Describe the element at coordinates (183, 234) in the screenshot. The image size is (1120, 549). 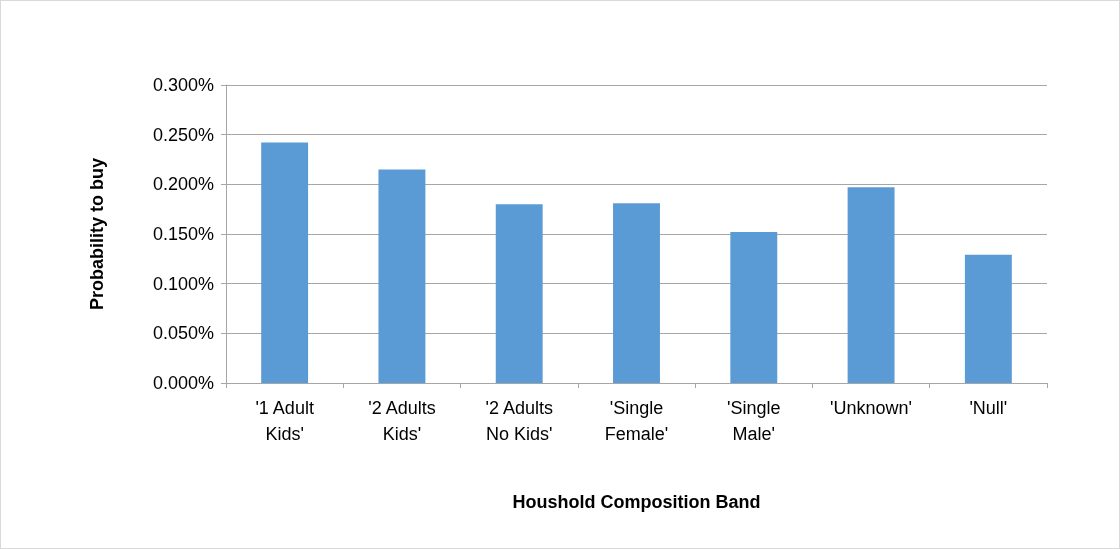
I see `y-tick-label: 0.150%` at that location.